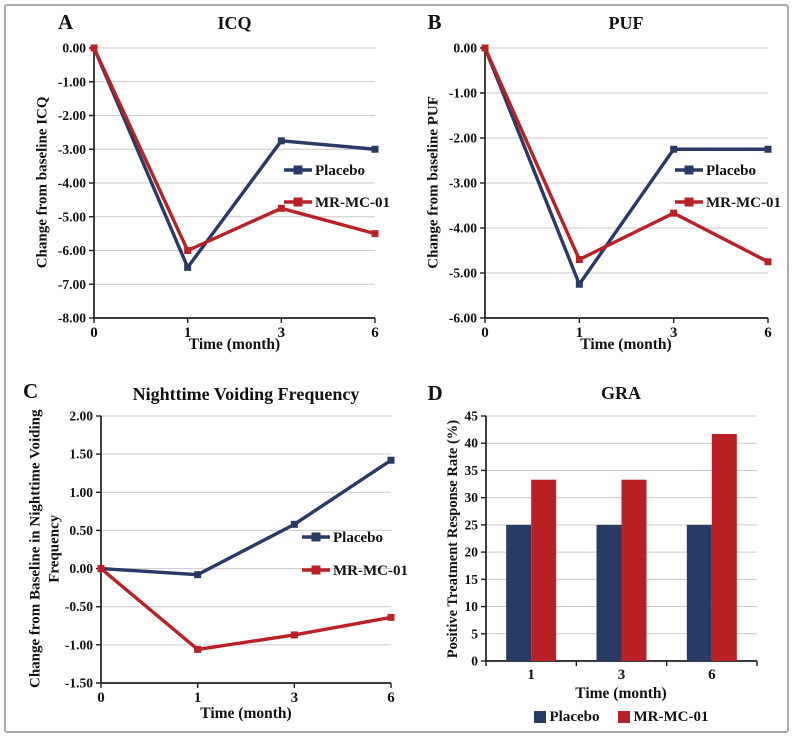  I want to click on panel-letter-a: A, so click(66, 22).